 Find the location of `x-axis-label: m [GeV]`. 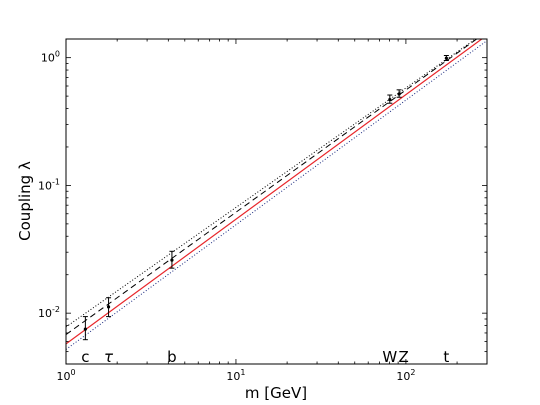

x-axis-label: m [GeV] is located at coordinates (276, 393).